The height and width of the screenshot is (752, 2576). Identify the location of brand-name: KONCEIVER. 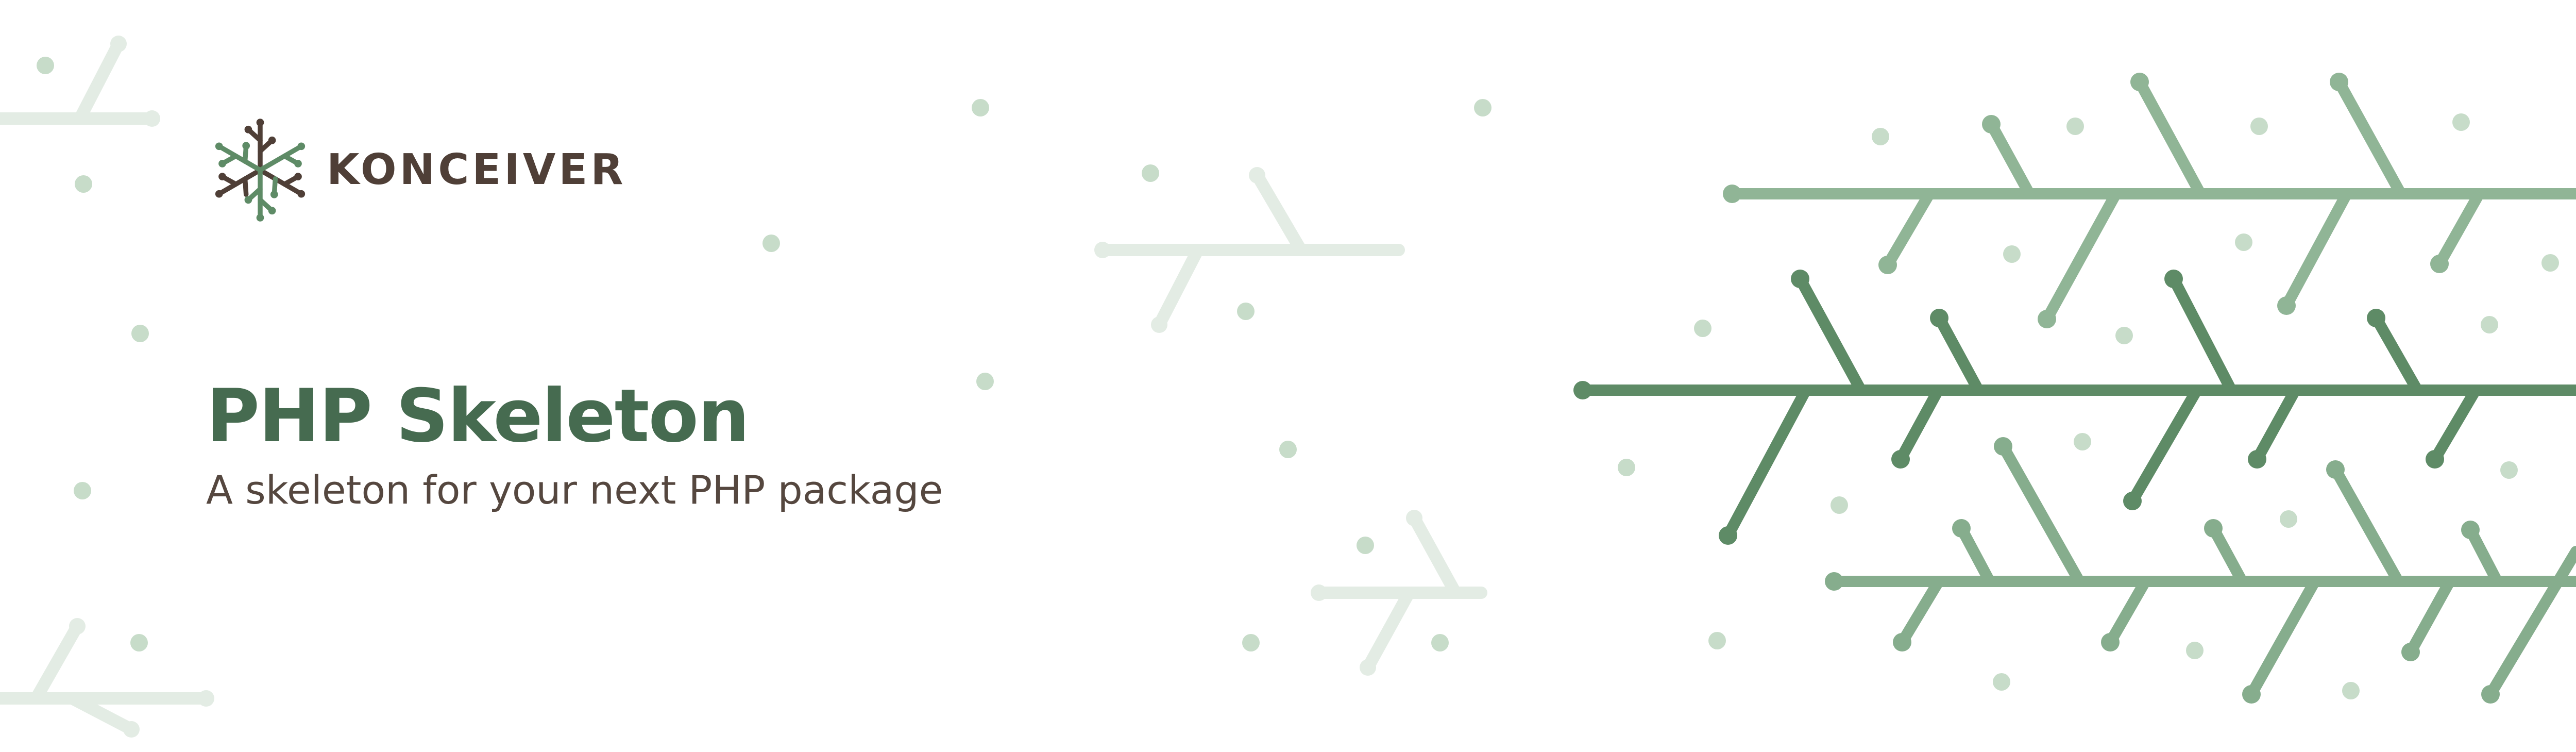
(476, 169).